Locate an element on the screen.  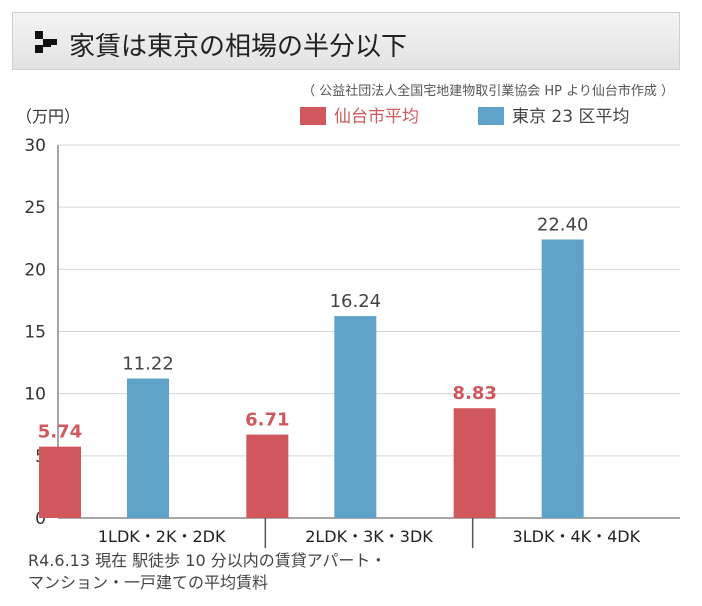
footnote-line-1: R4.6.13 現在 駅徒歩 10 分以内の賃貸アパート・ is located at coordinates (207, 560).